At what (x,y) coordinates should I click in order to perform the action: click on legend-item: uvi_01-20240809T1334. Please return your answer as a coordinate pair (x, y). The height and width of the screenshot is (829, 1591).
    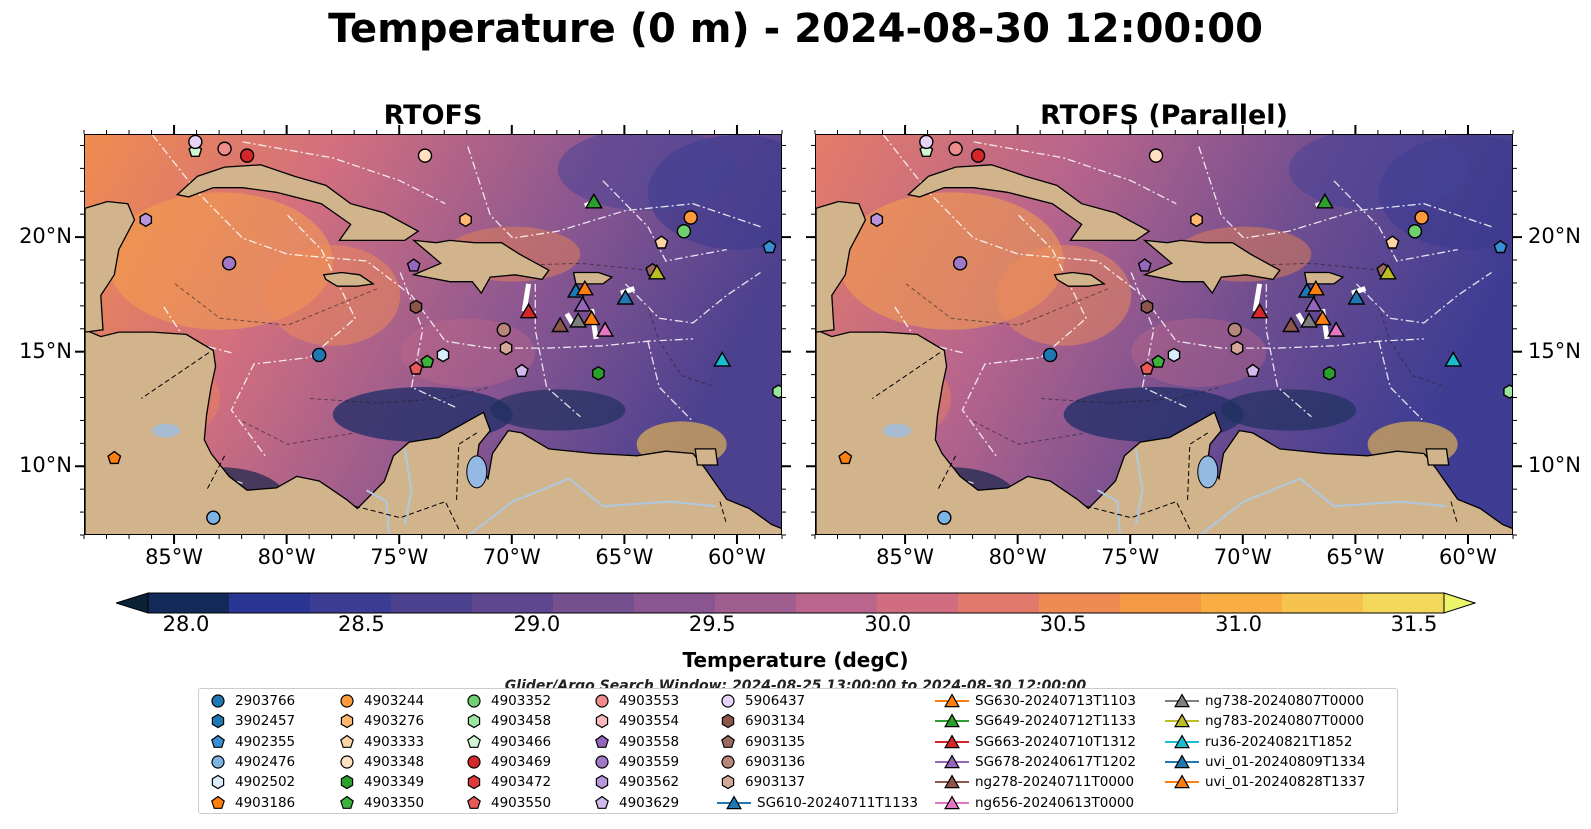
    Looking at the image, I should click on (1265, 762).